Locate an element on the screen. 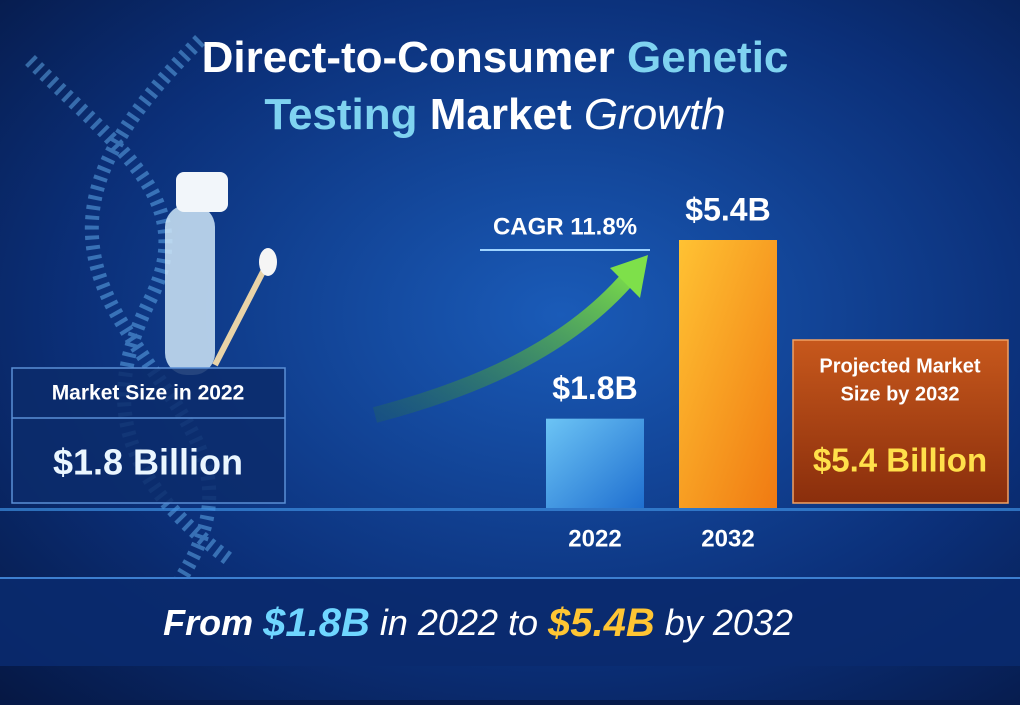 This screenshot has height=705, width=1020. panel-heading: Projected Market is located at coordinates (900, 366).